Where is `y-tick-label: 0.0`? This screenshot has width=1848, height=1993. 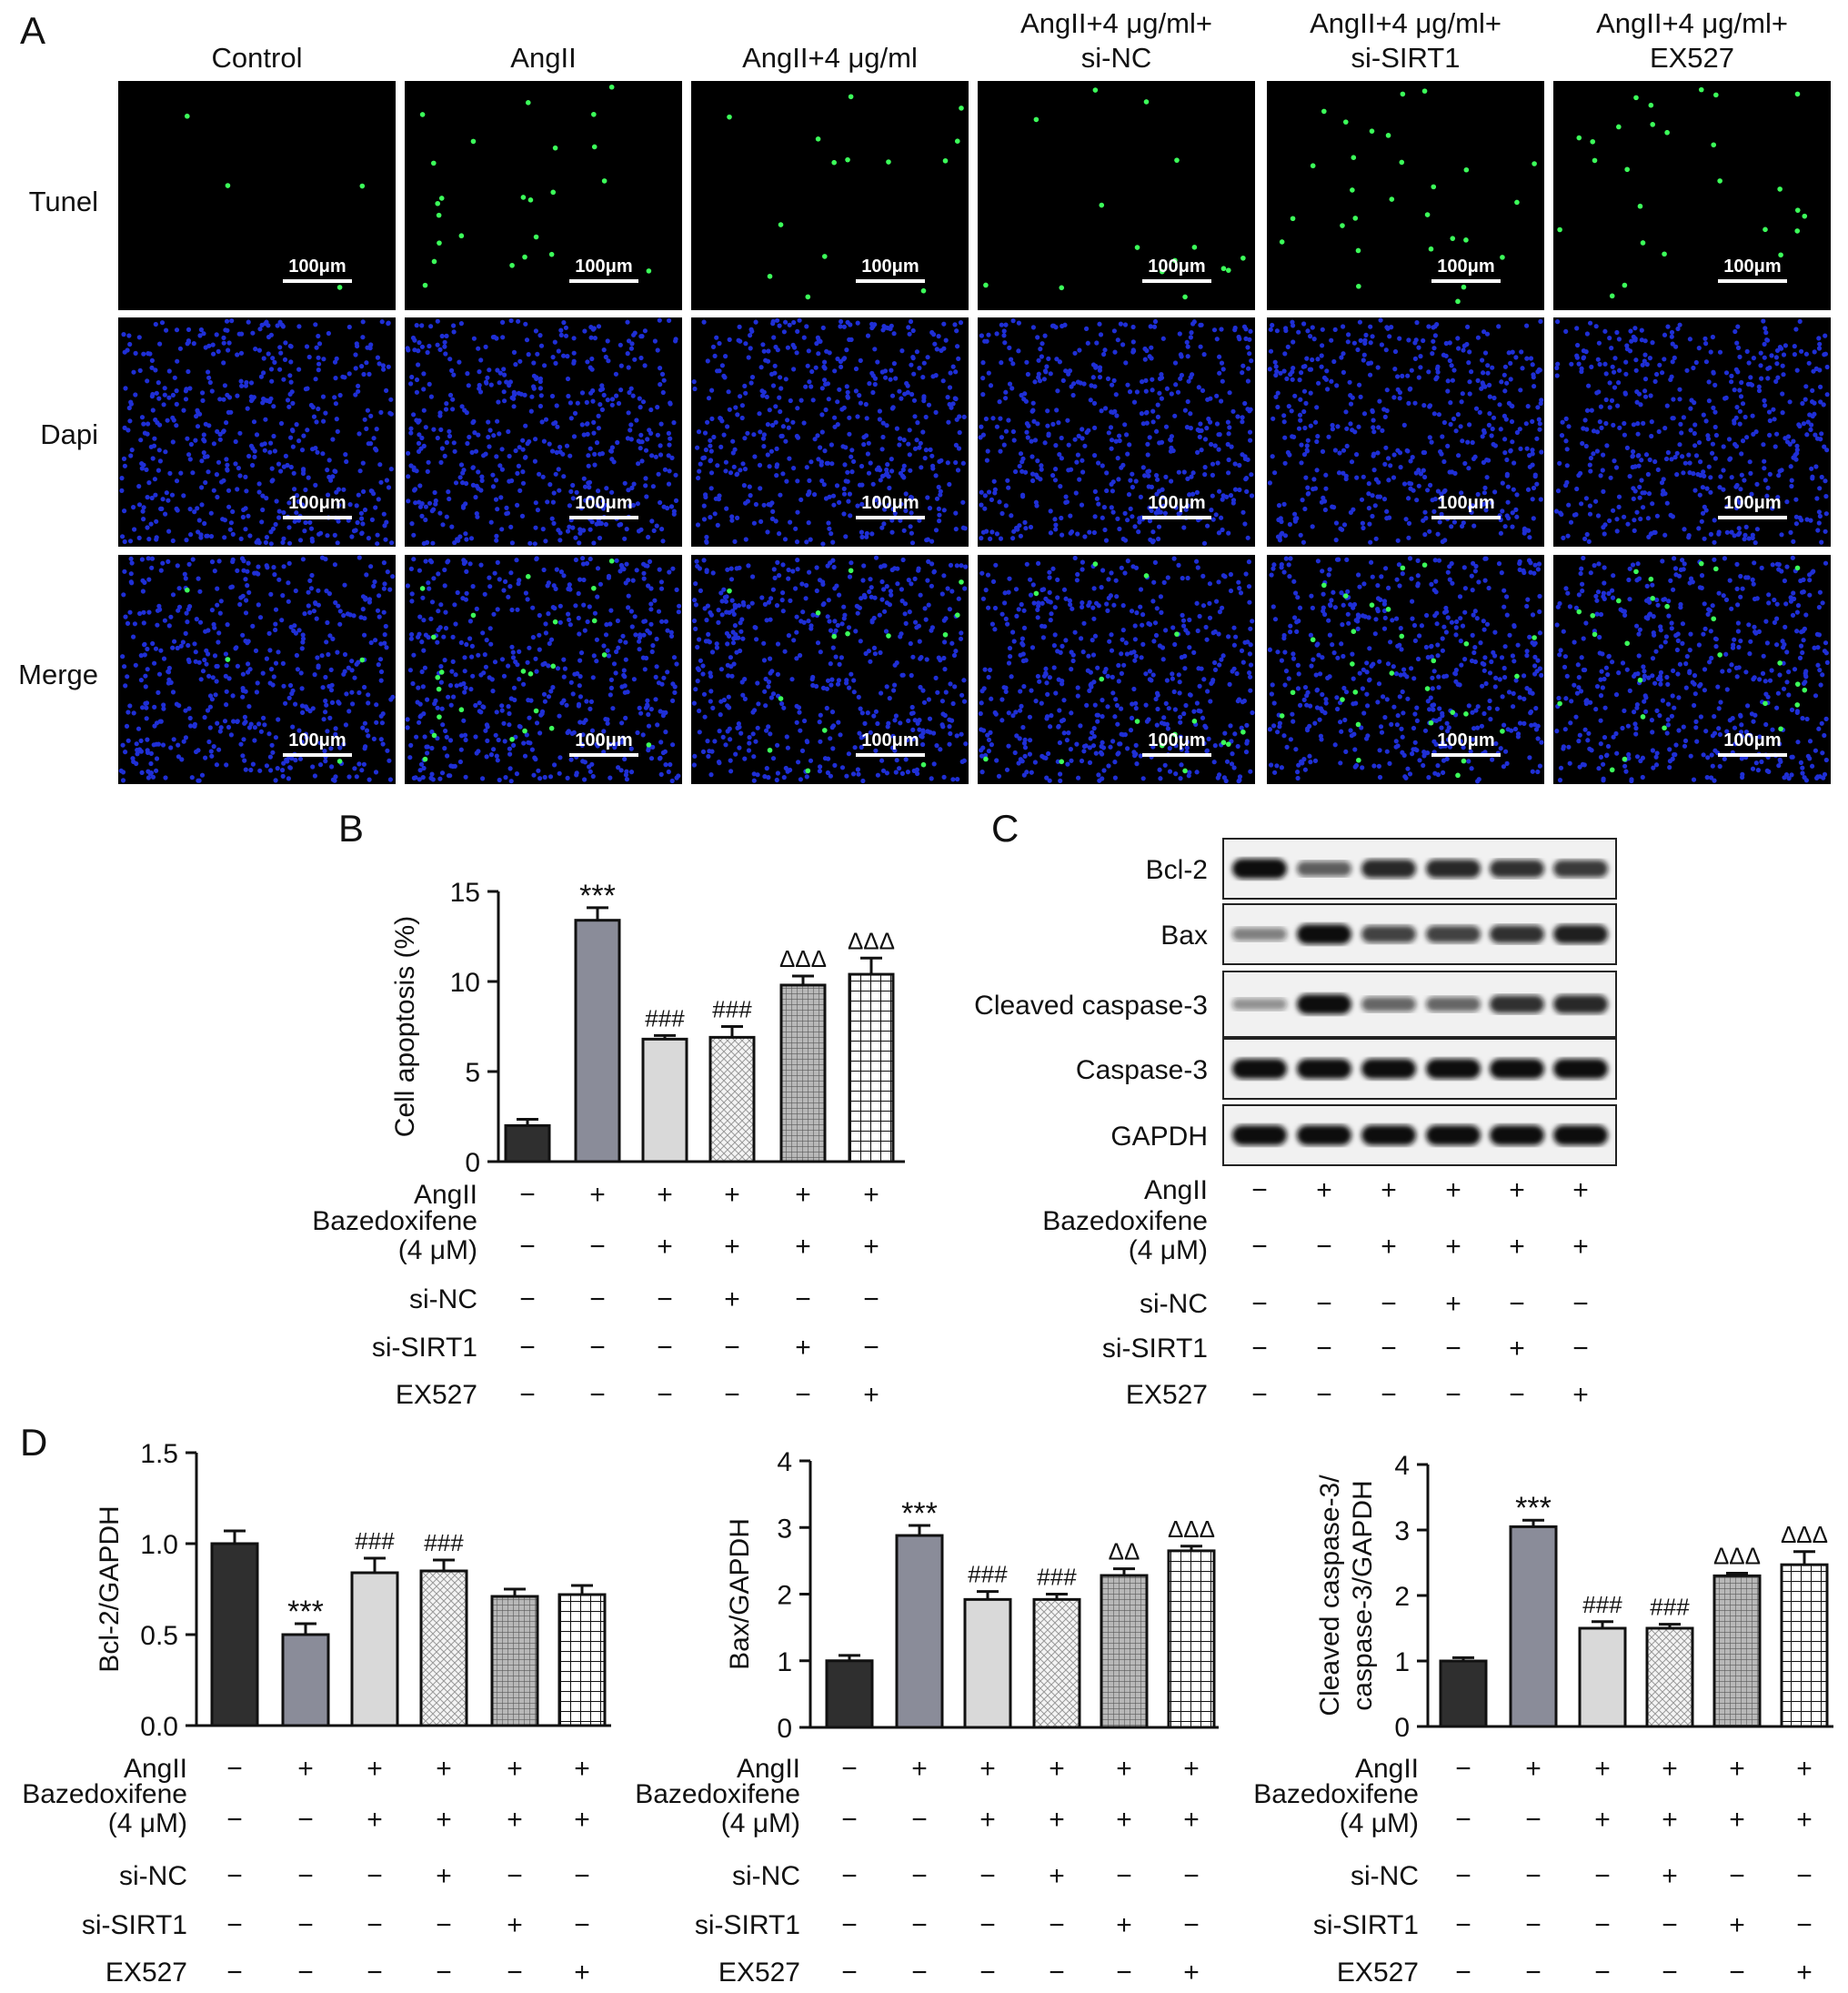 y-tick-label: 0.0 is located at coordinates (159, 1727).